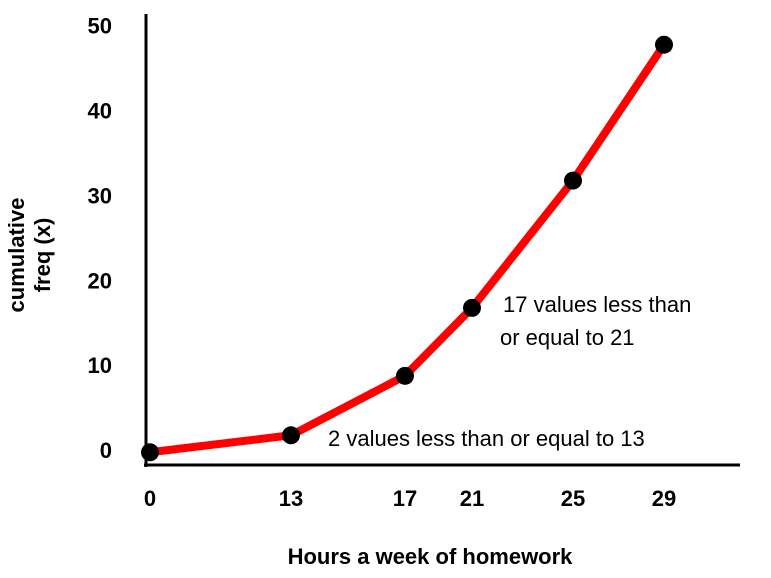  Describe the element at coordinates (100, 280) in the screenshot. I see `y-tick-label: 20` at that location.